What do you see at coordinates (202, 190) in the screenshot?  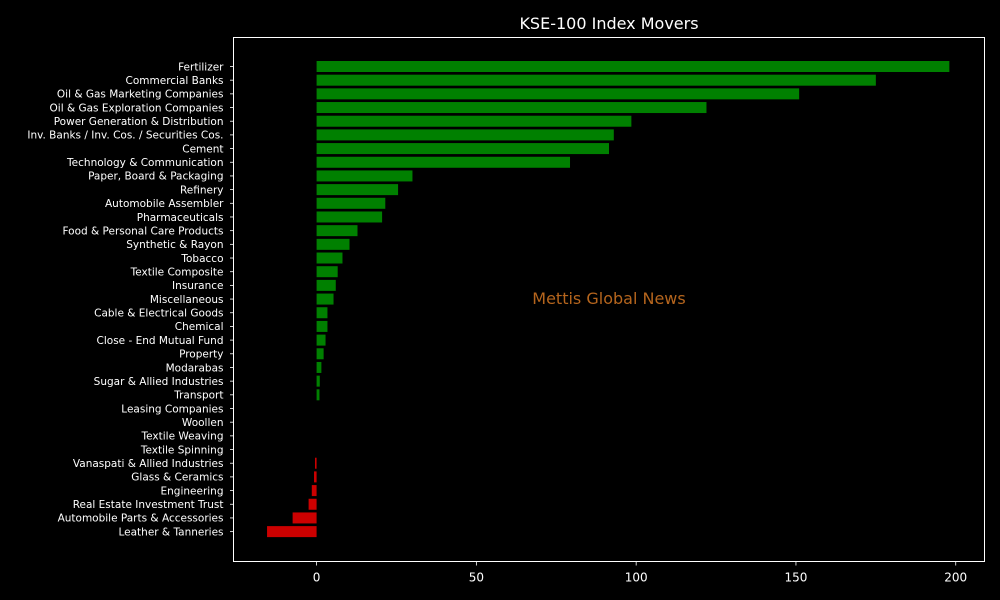 I see `category-label-9: Refinery` at bounding box center [202, 190].